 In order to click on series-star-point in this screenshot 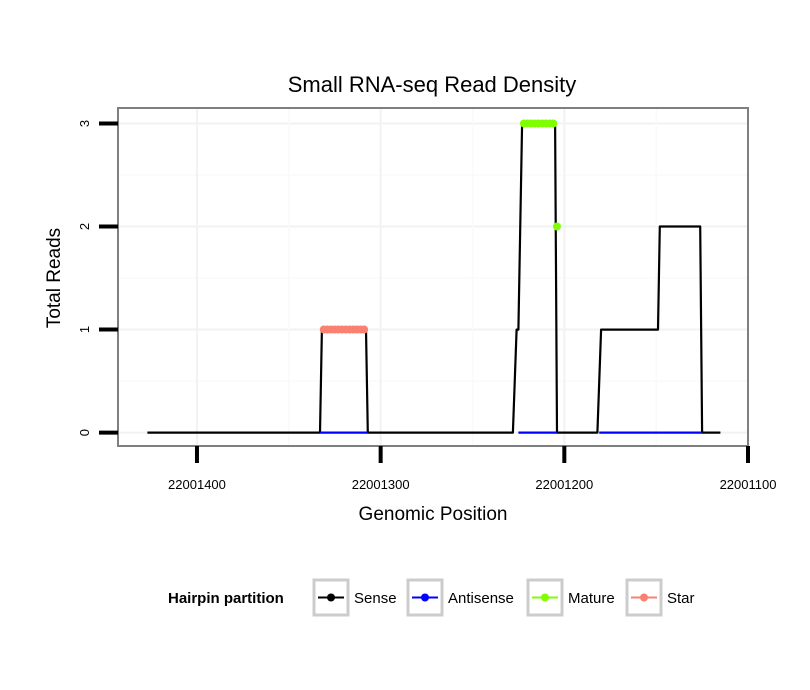, I will do `click(364, 329)`.